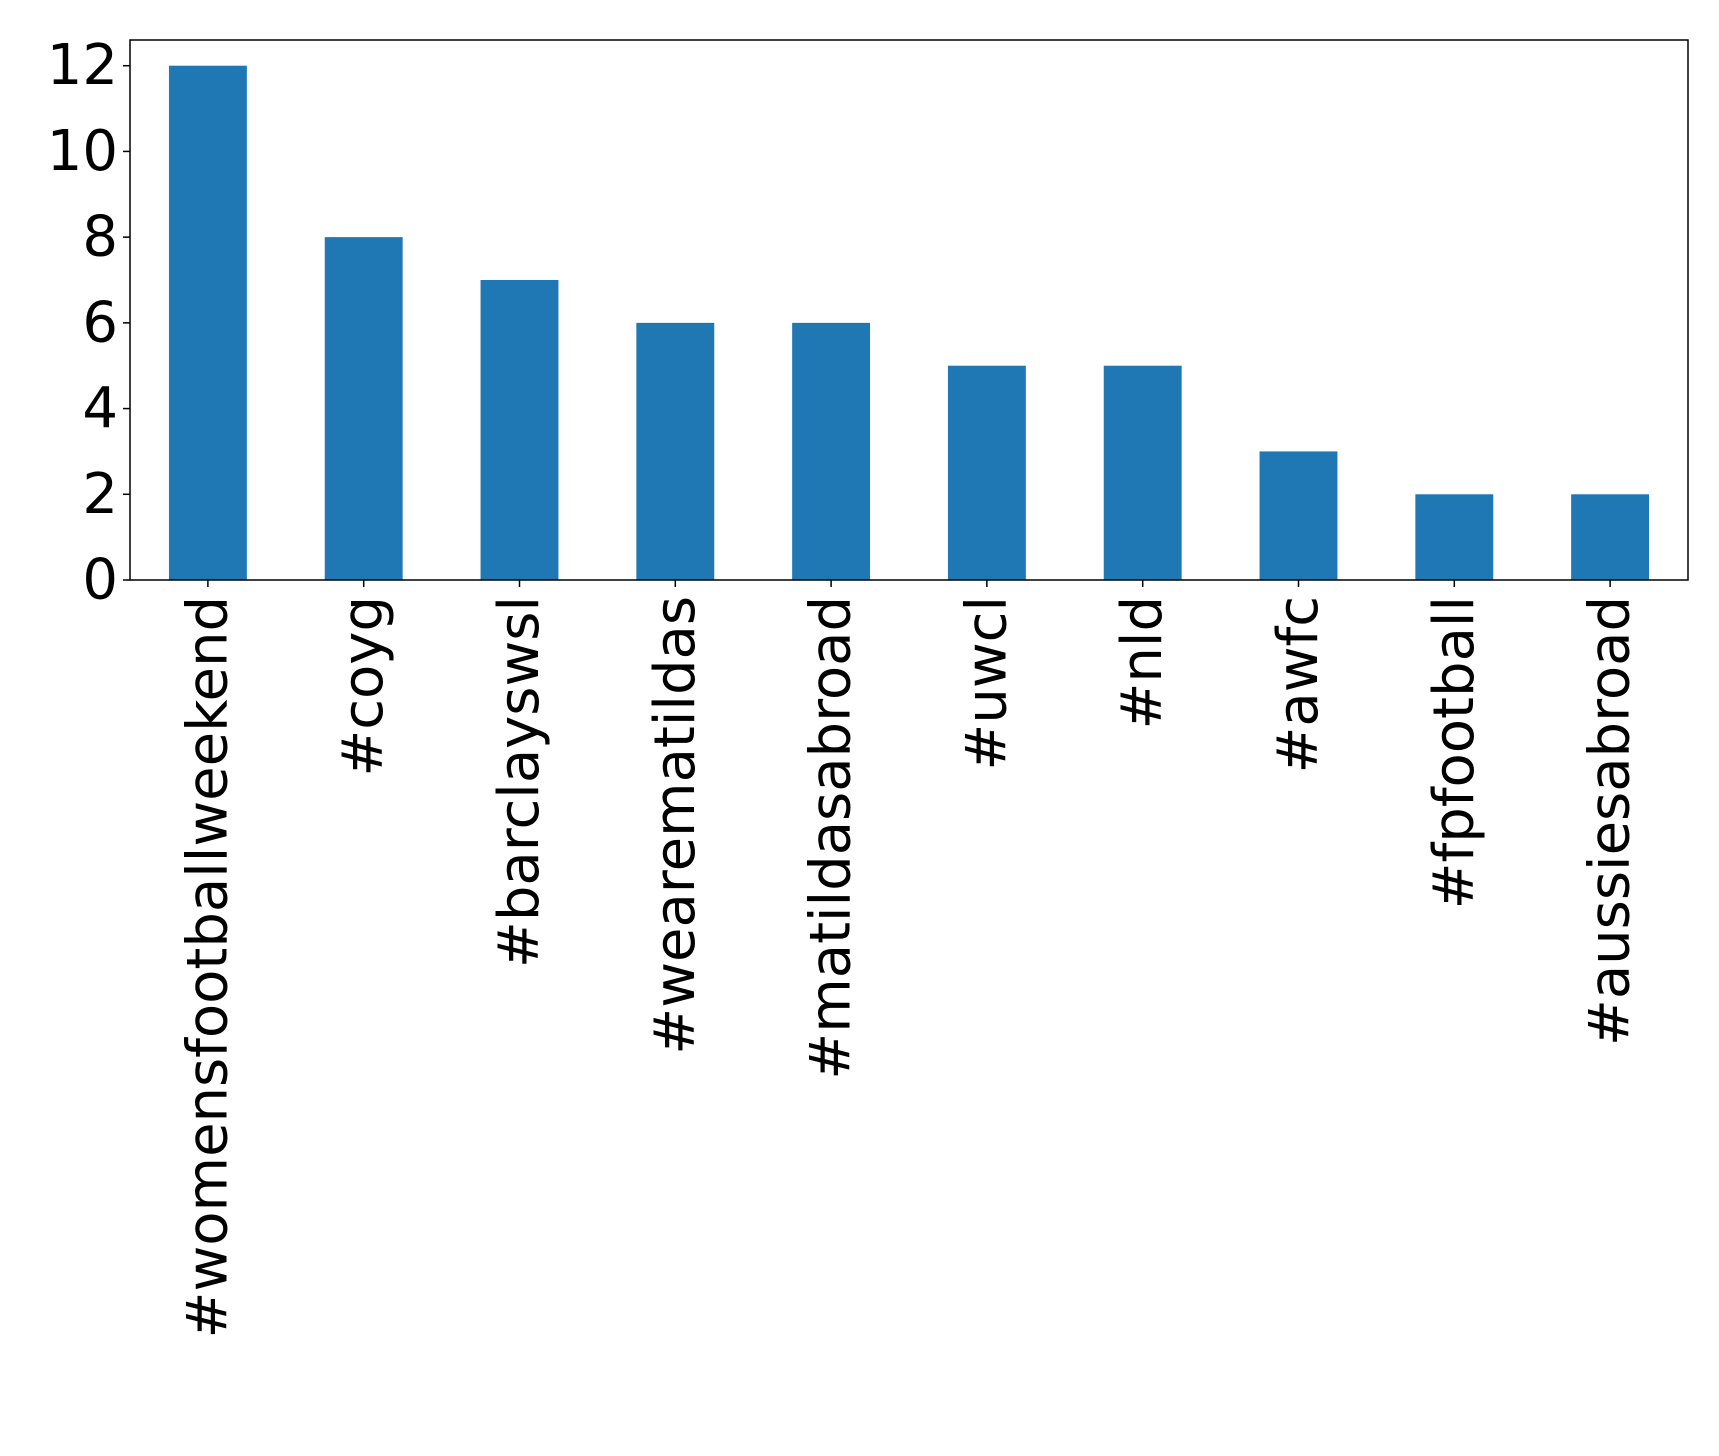 The image size is (1719, 1456). What do you see at coordinates (986, 472) in the screenshot?
I see `bar-uwcl` at bounding box center [986, 472].